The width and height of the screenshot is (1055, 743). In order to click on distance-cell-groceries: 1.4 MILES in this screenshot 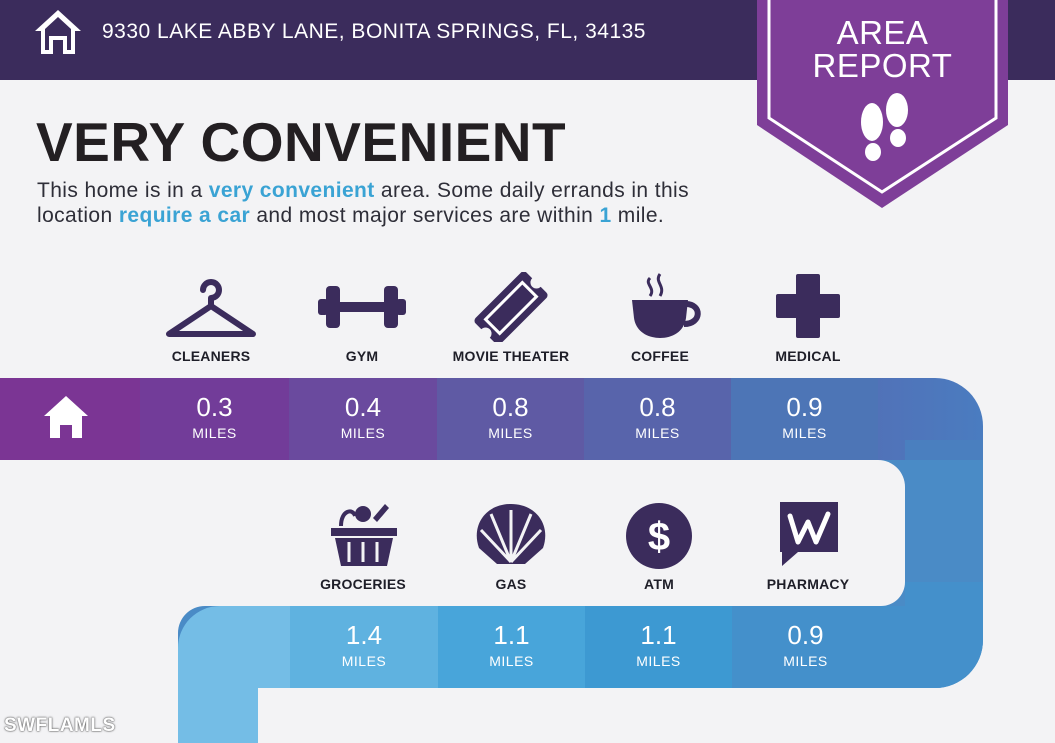, I will do `click(364, 647)`.